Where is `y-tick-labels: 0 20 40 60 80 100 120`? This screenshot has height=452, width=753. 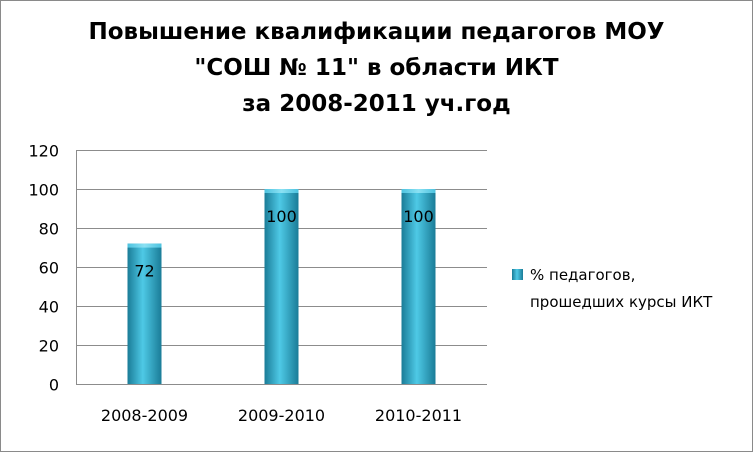
y-tick-labels: 0 20 40 60 80 100 120 is located at coordinates (43, 268).